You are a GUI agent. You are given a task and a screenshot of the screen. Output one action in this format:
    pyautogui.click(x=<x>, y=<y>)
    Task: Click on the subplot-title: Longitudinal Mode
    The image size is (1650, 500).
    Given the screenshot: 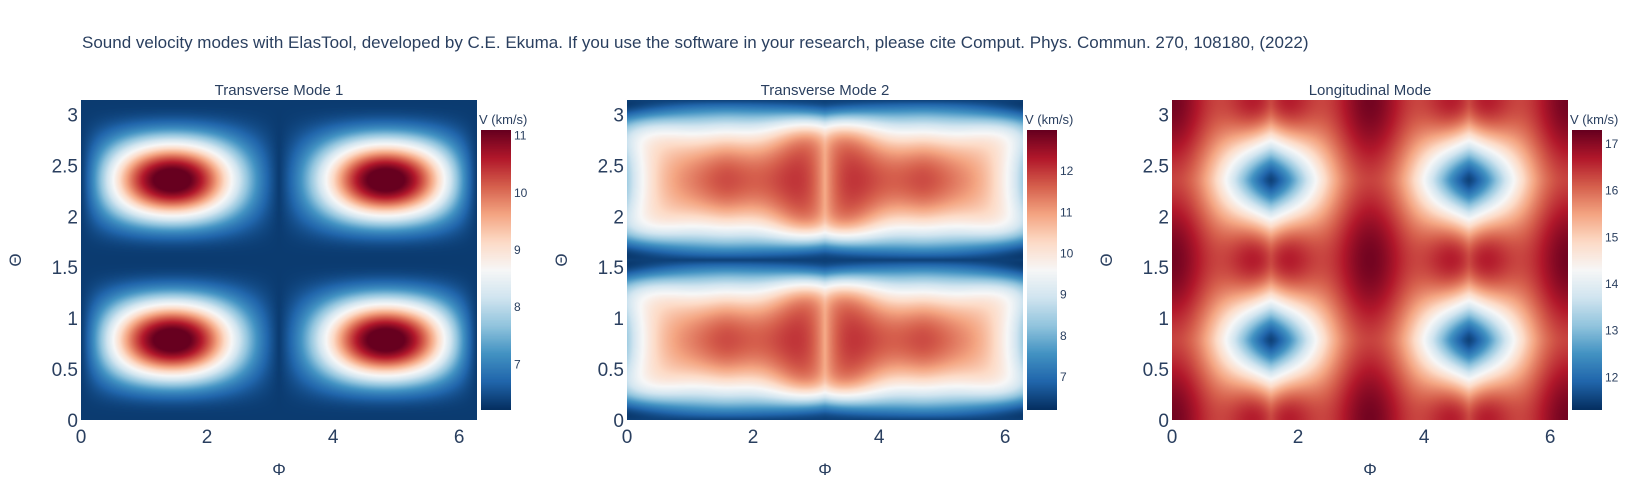 What is the action you would take?
    pyautogui.click(x=1370, y=90)
    